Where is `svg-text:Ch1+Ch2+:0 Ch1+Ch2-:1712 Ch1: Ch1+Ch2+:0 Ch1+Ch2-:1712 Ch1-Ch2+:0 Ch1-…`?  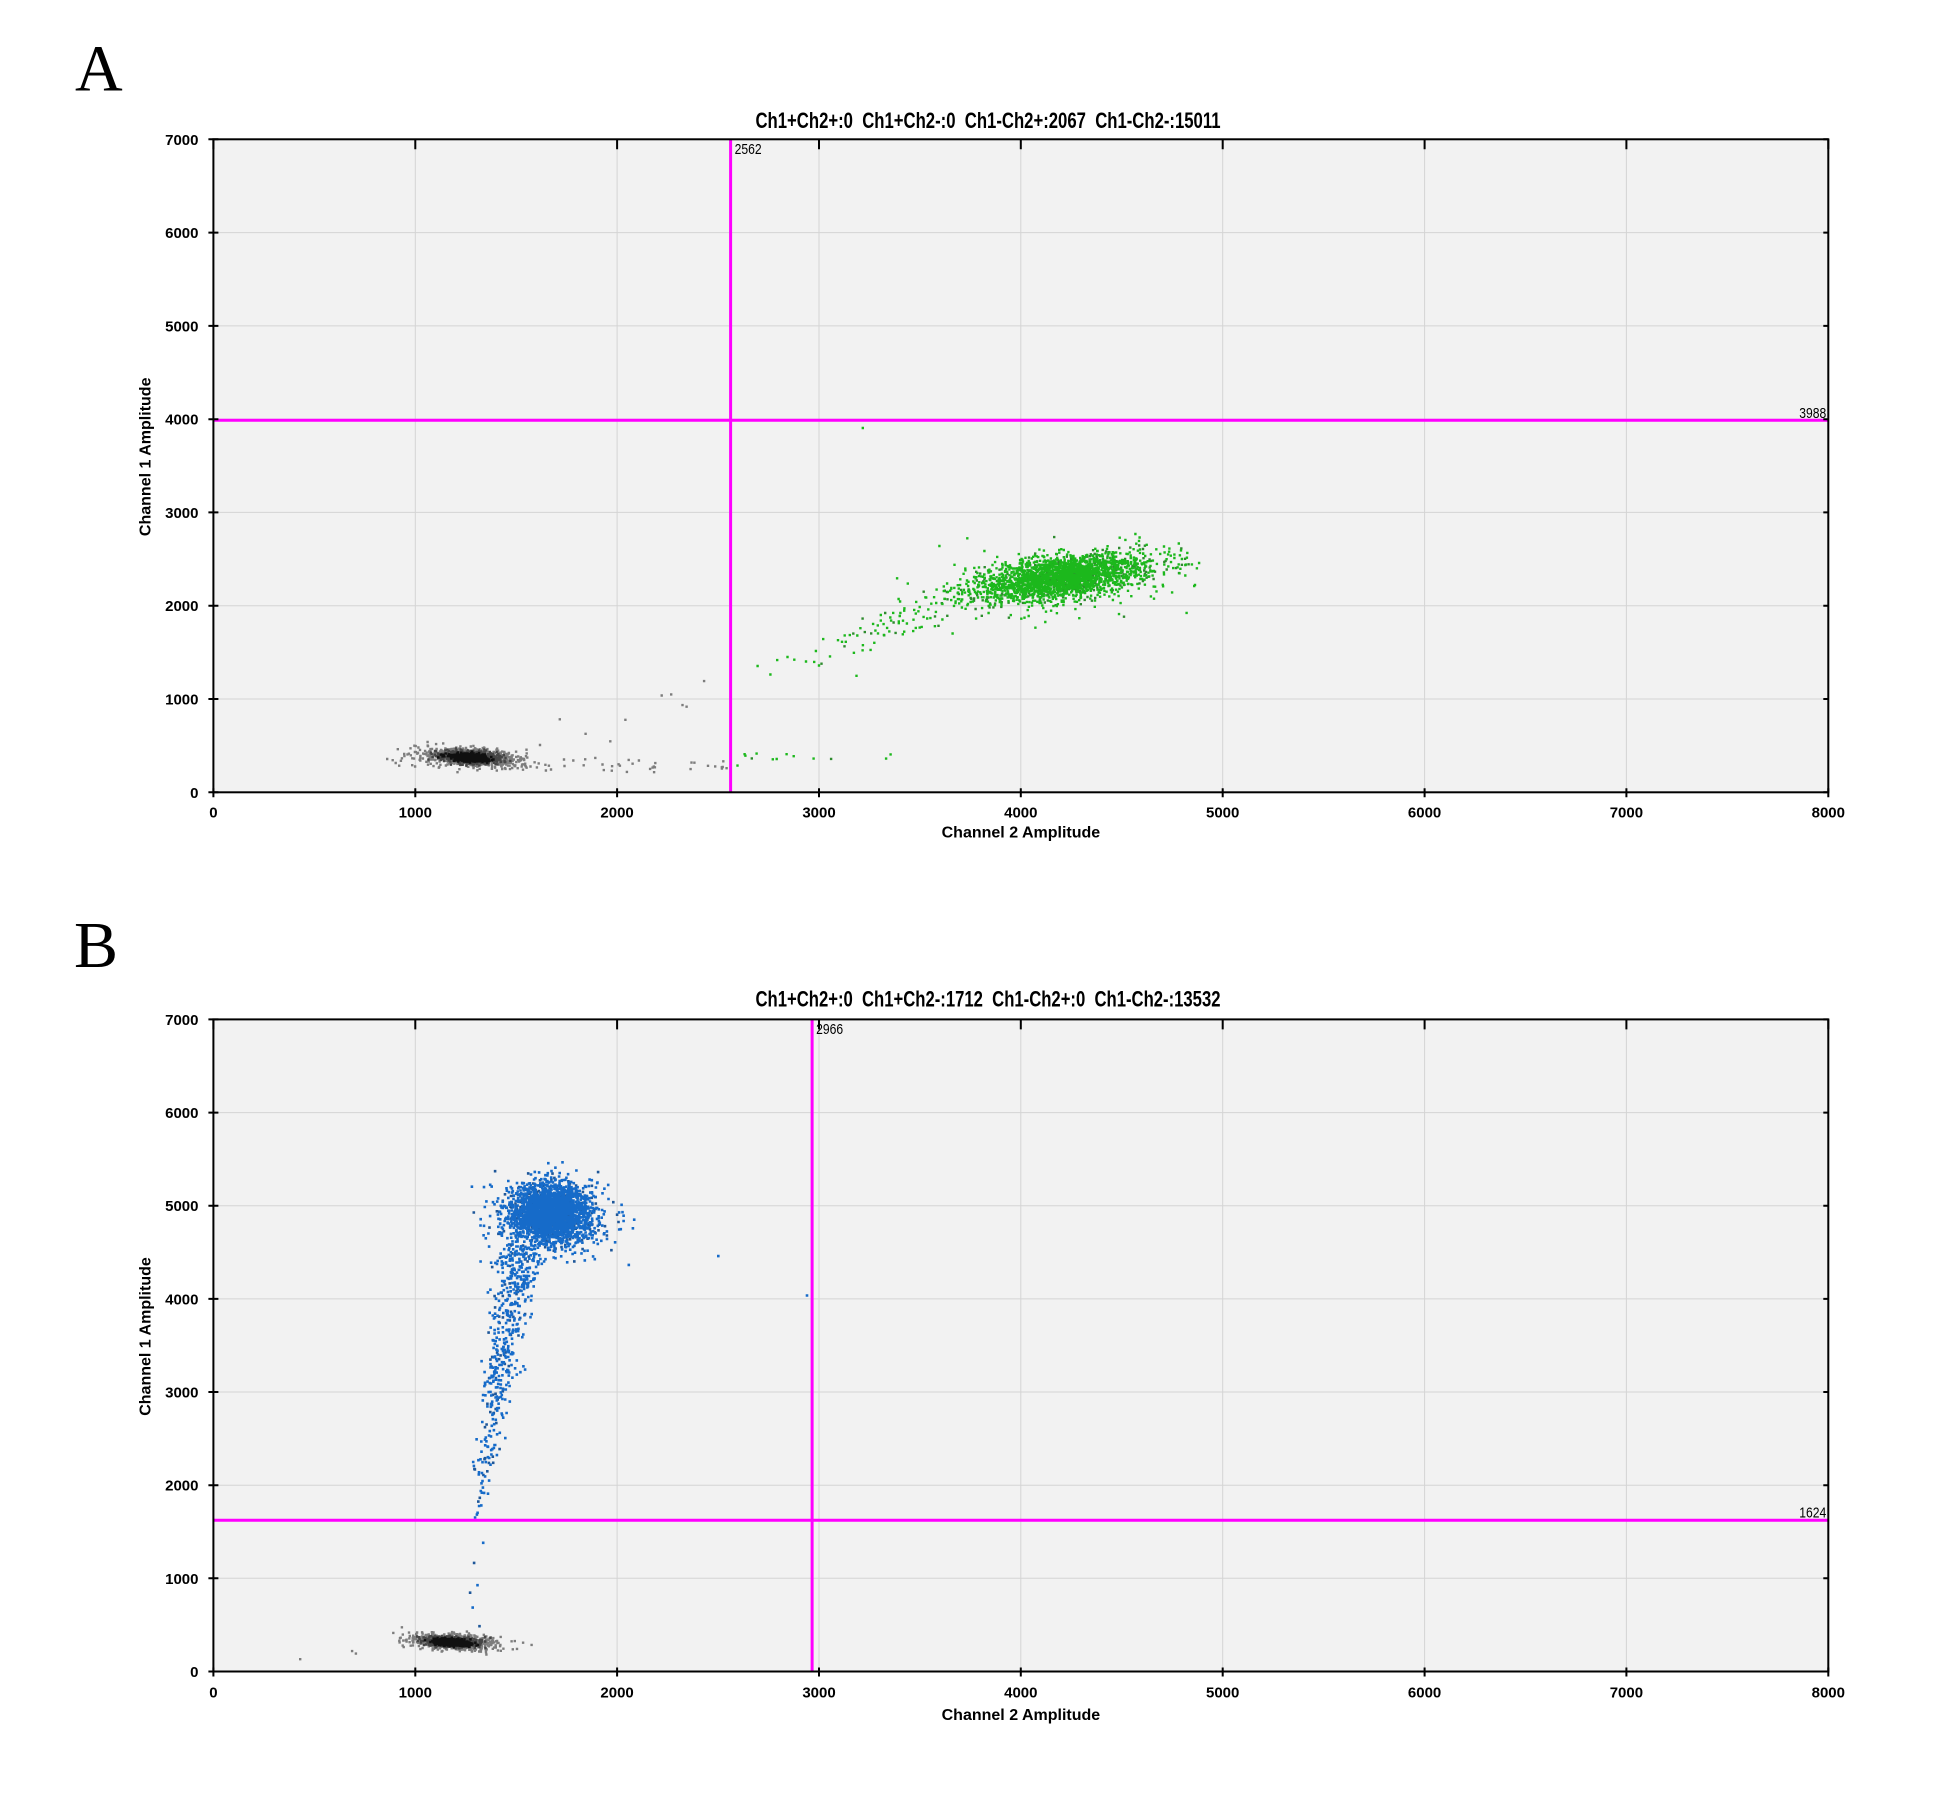
svg-text:Ch1+Ch2+:0 Ch1+Ch2-:1712 Ch1: Ch1+Ch2+:0 Ch1+Ch2-:1712 Ch1-Ch2+:0 Ch1-… is located at coordinates (988, 998).